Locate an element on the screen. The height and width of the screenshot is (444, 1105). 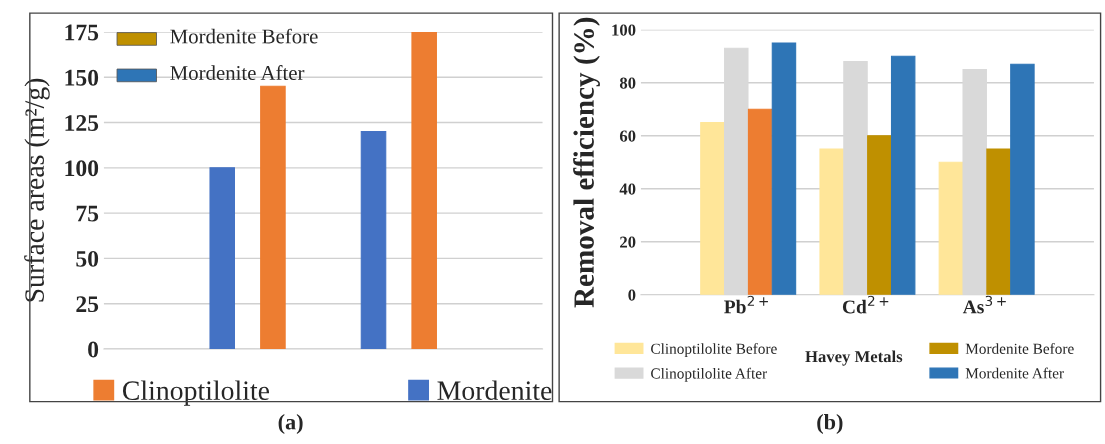
x-tick-label: Cd$^{2+}$ is located at coordinates (865, 304).